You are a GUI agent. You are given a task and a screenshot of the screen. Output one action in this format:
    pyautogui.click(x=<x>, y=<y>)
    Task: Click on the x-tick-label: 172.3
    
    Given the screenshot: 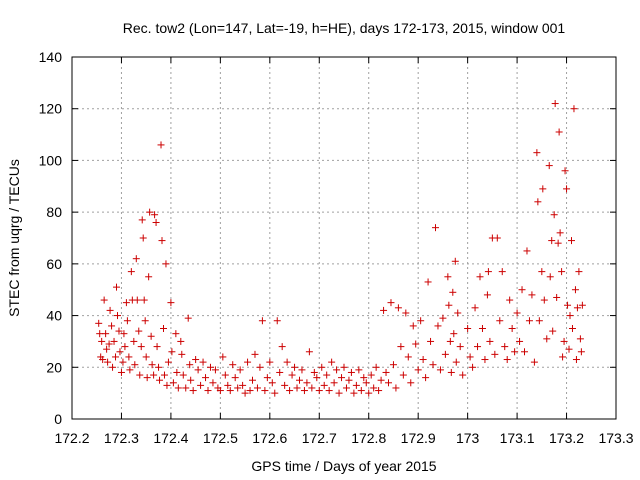 What is the action you would take?
    pyautogui.click(x=121, y=438)
    